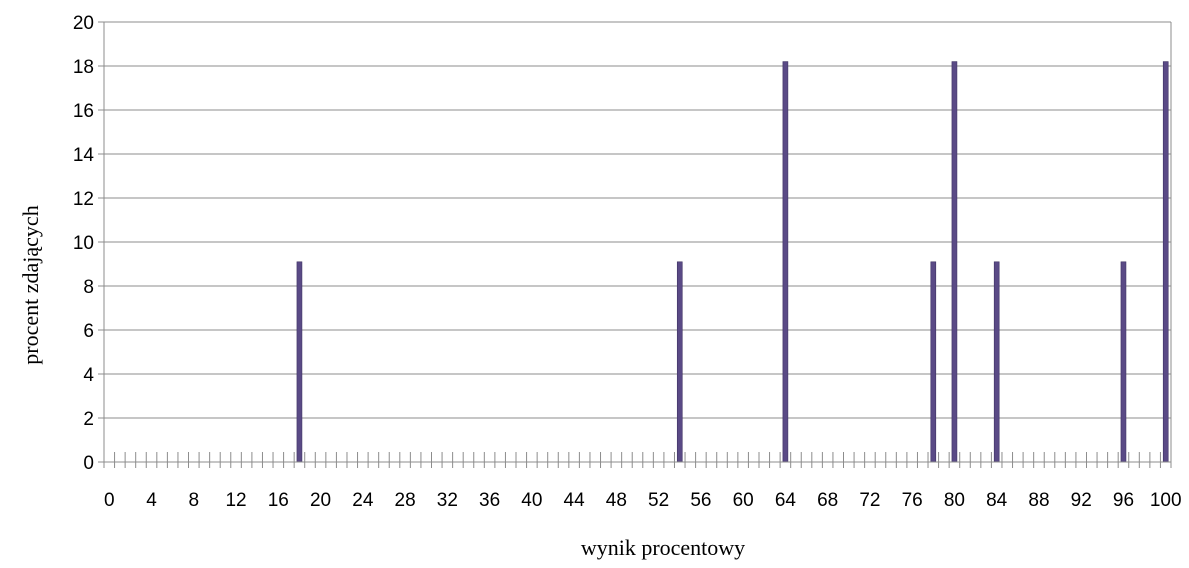 The width and height of the screenshot is (1189, 568). Describe the element at coordinates (827, 500) in the screenshot. I see `x-tick-label-68: 68` at that location.